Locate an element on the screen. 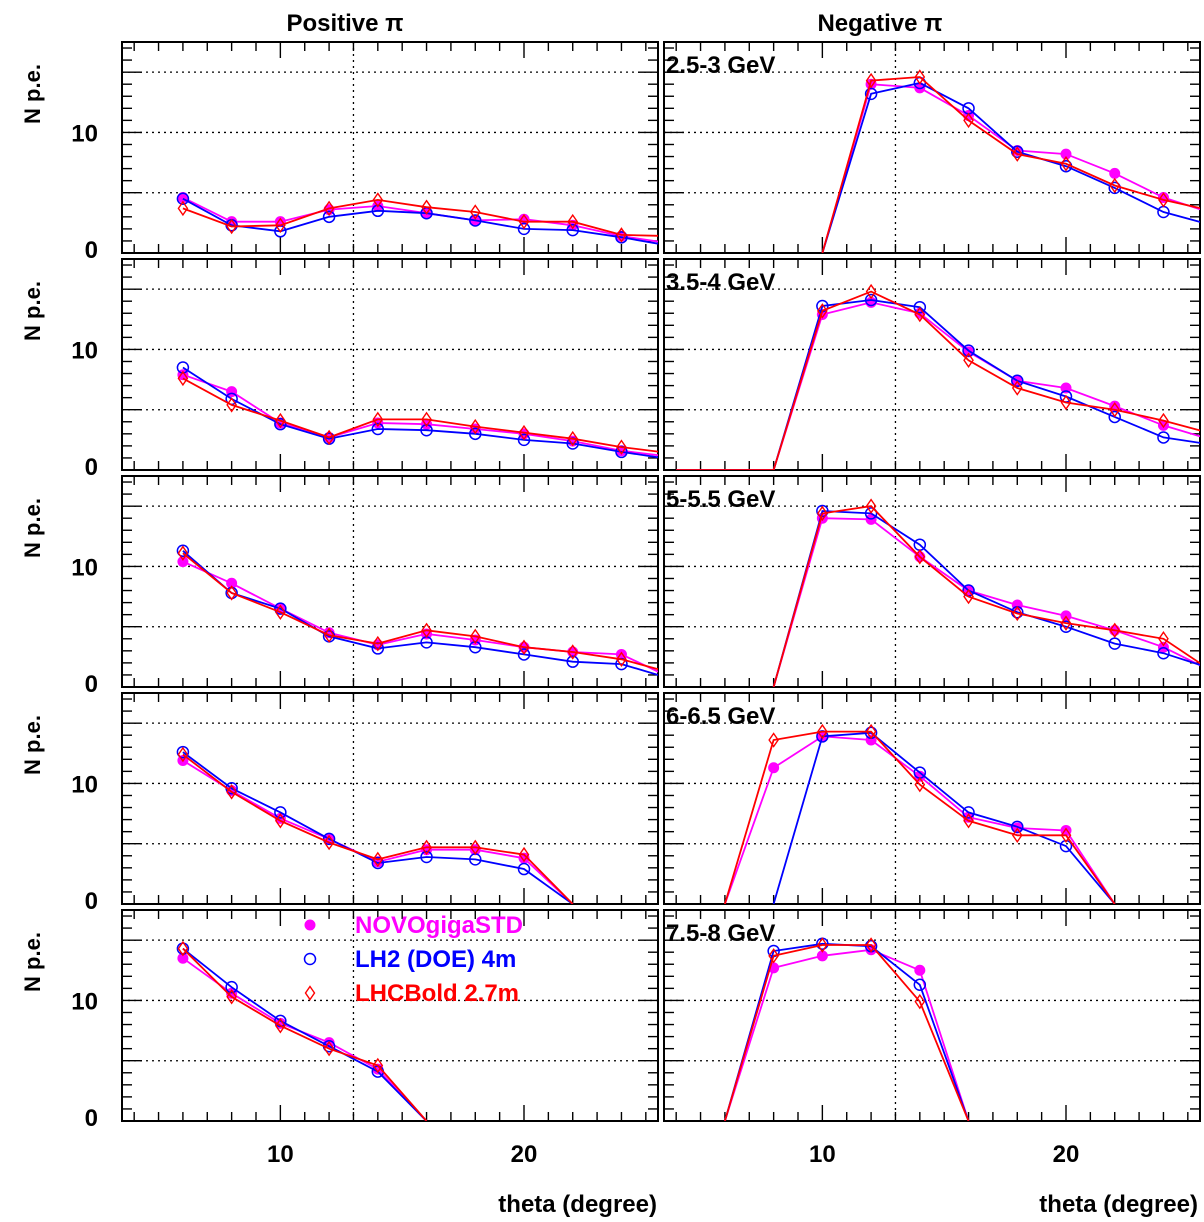 The image size is (1204, 1222). series-group-pos-row3 is located at coordinates (375, 824).